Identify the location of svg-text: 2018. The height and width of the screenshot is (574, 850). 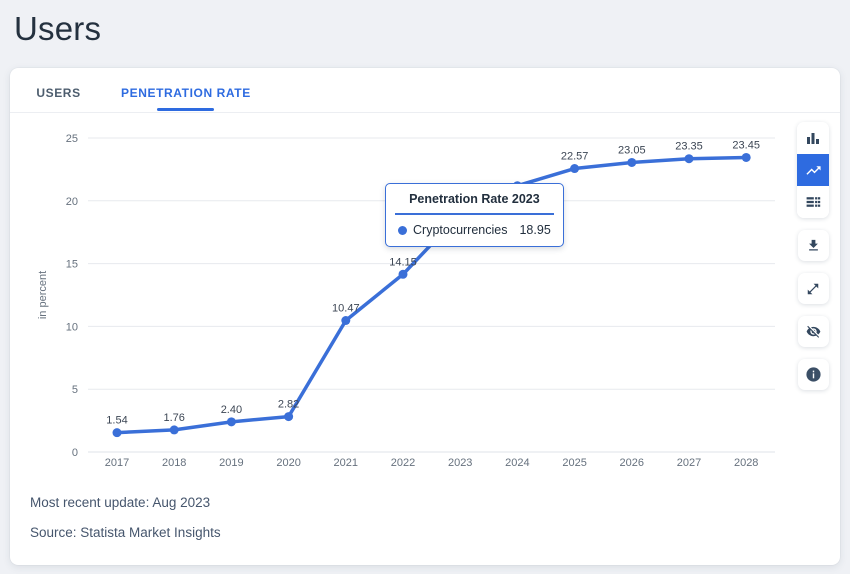
(174, 463).